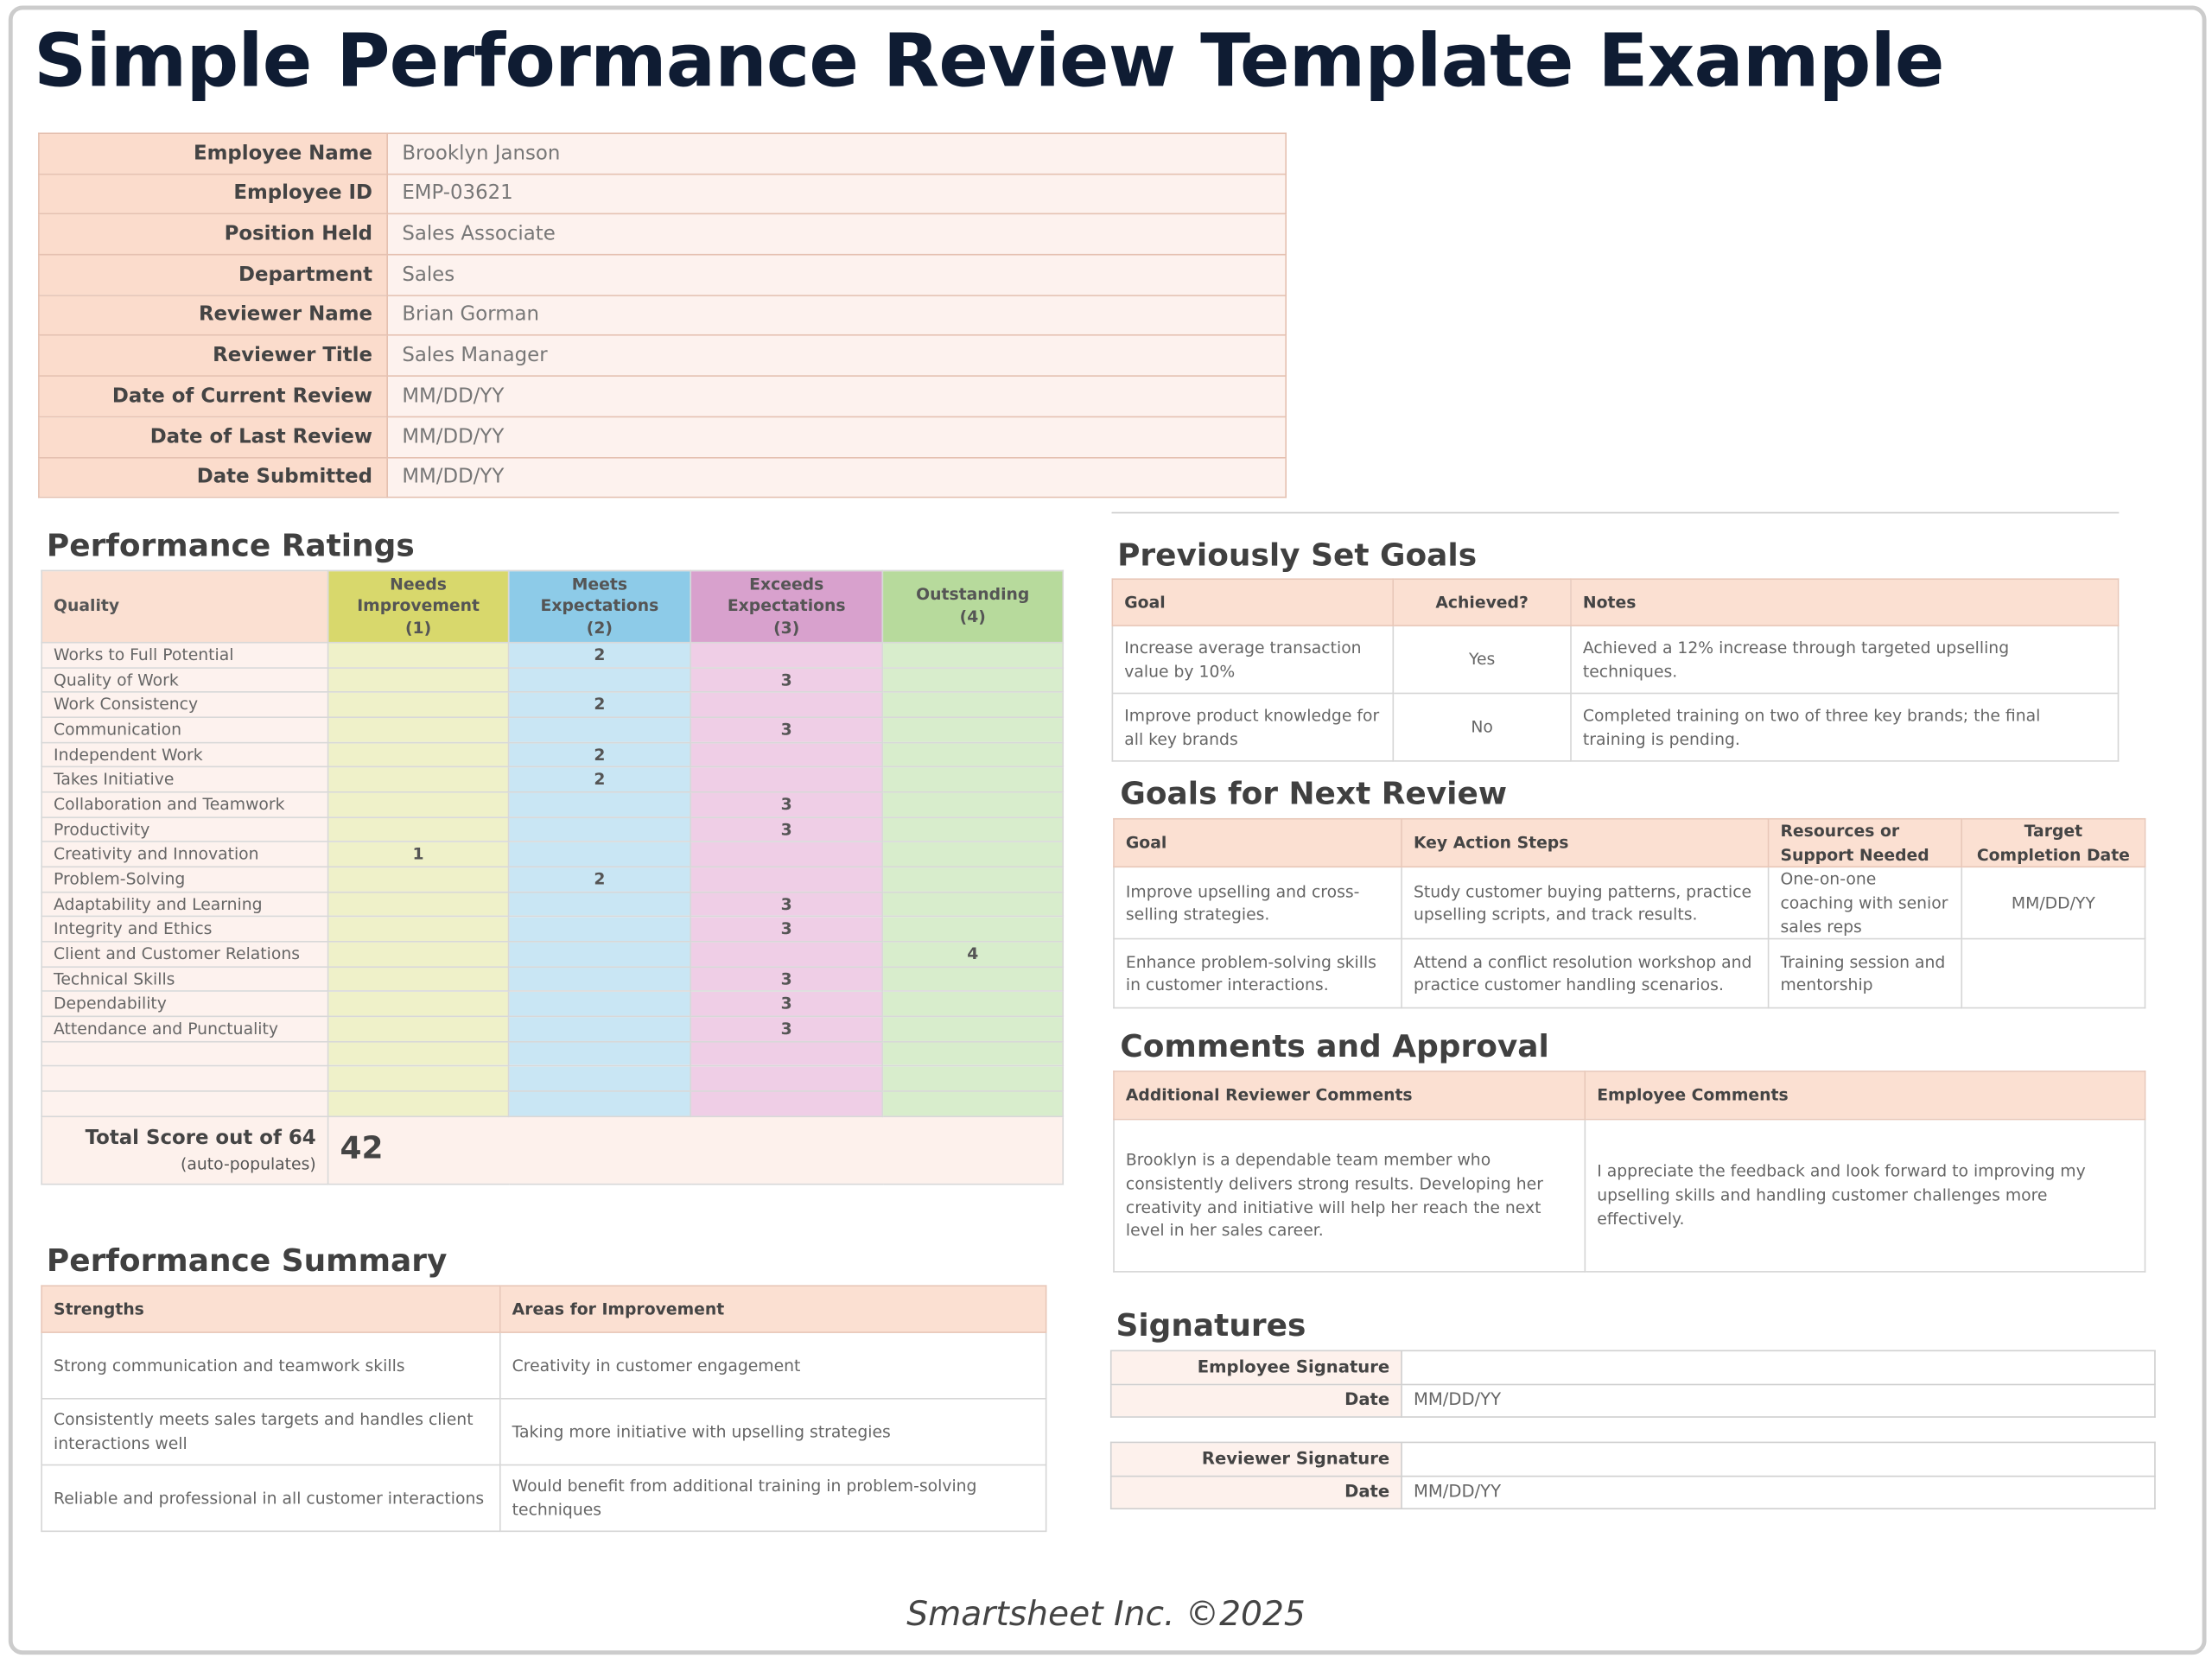 Image resolution: width=2212 pixels, height=1658 pixels. What do you see at coordinates (662, 153) in the screenshot?
I see `info-row: Employee Name Brooklyn Janson` at bounding box center [662, 153].